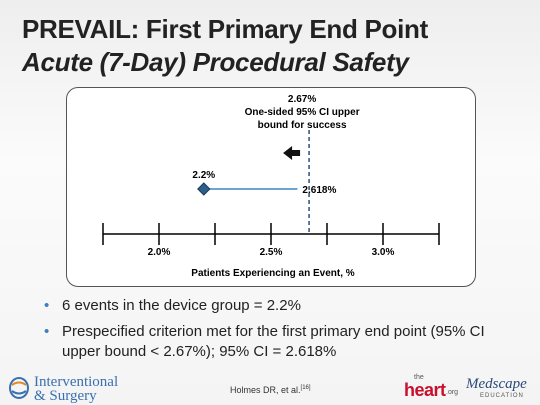 The height and width of the screenshot is (405, 540). Describe the element at coordinates (265, 390) in the screenshot. I see `citation-text: Holmes DR, et al.` at that location.